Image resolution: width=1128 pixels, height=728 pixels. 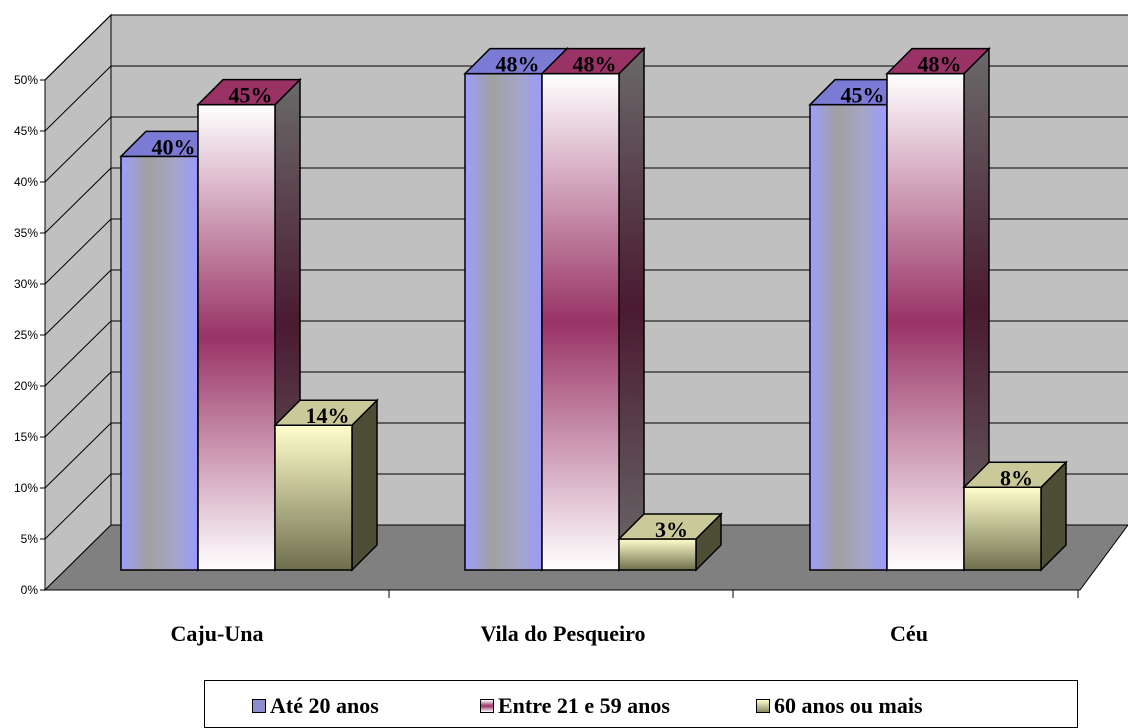 What do you see at coordinates (562, 633) in the screenshot?
I see `x-tick-label: Vila do Pesqueiro` at bounding box center [562, 633].